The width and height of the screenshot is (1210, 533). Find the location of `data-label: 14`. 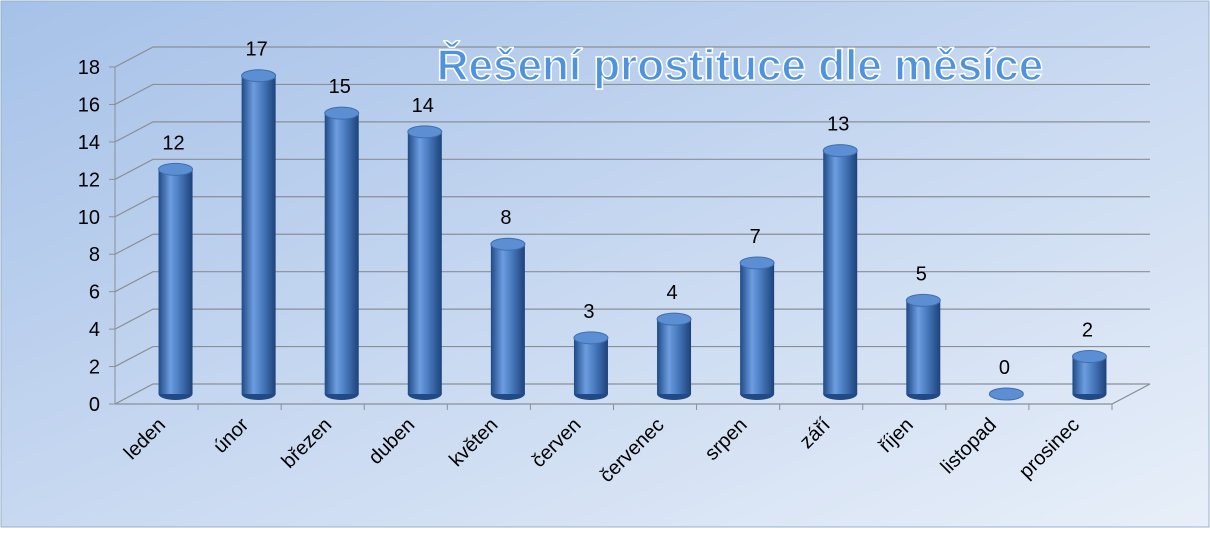

data-label: 14 is located at coordinates (423, 106).